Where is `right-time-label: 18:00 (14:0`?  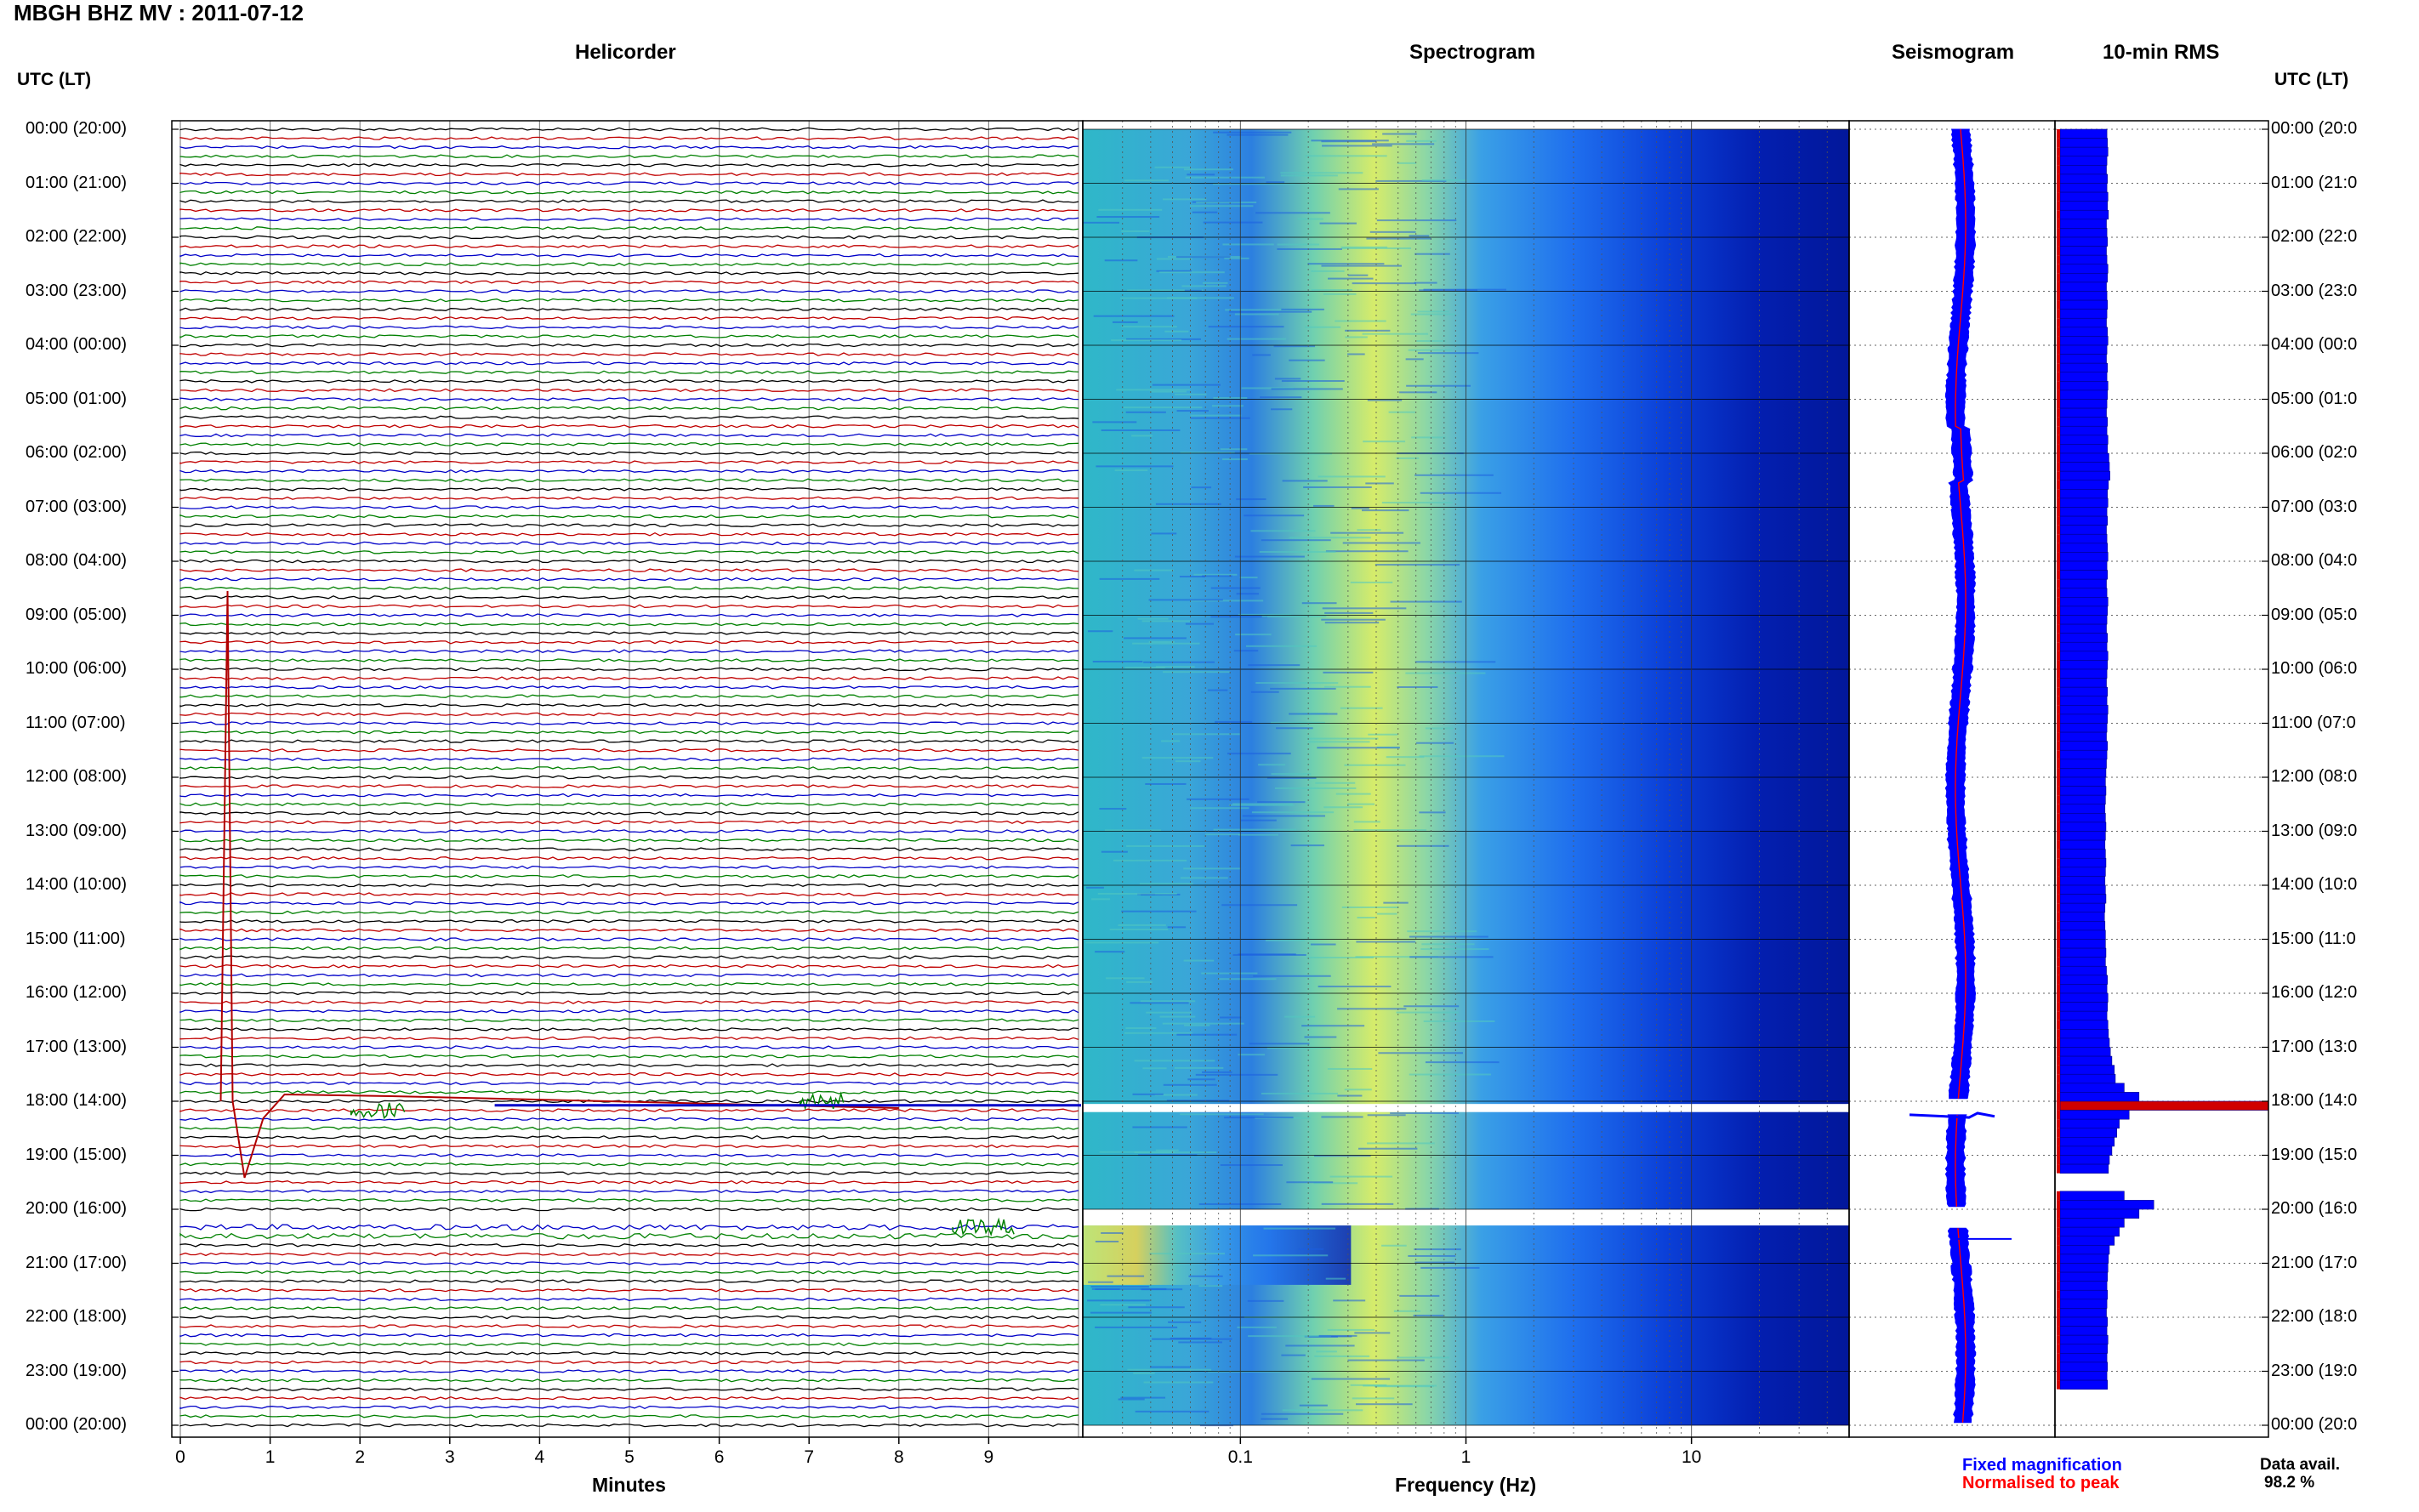
right-time-label: 18:00 (14:0 is located at coordinates (2314, 1100).